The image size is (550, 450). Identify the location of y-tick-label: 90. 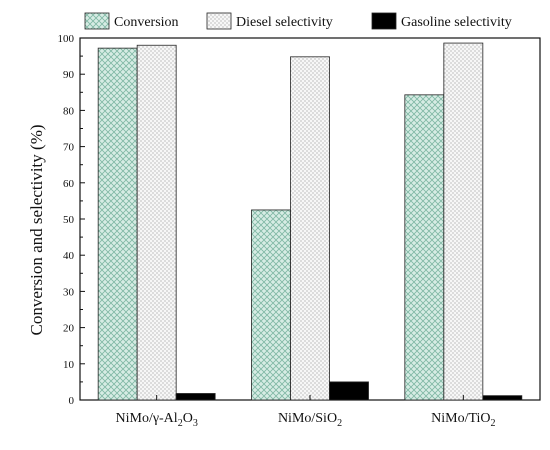
(69, 75).